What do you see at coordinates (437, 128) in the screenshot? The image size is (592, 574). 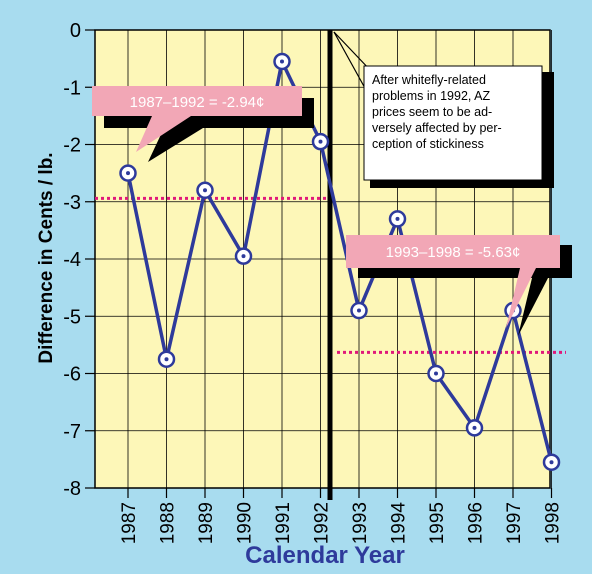 I see `annotation-line: versely affected by per-` at bounding box center [437, 128].